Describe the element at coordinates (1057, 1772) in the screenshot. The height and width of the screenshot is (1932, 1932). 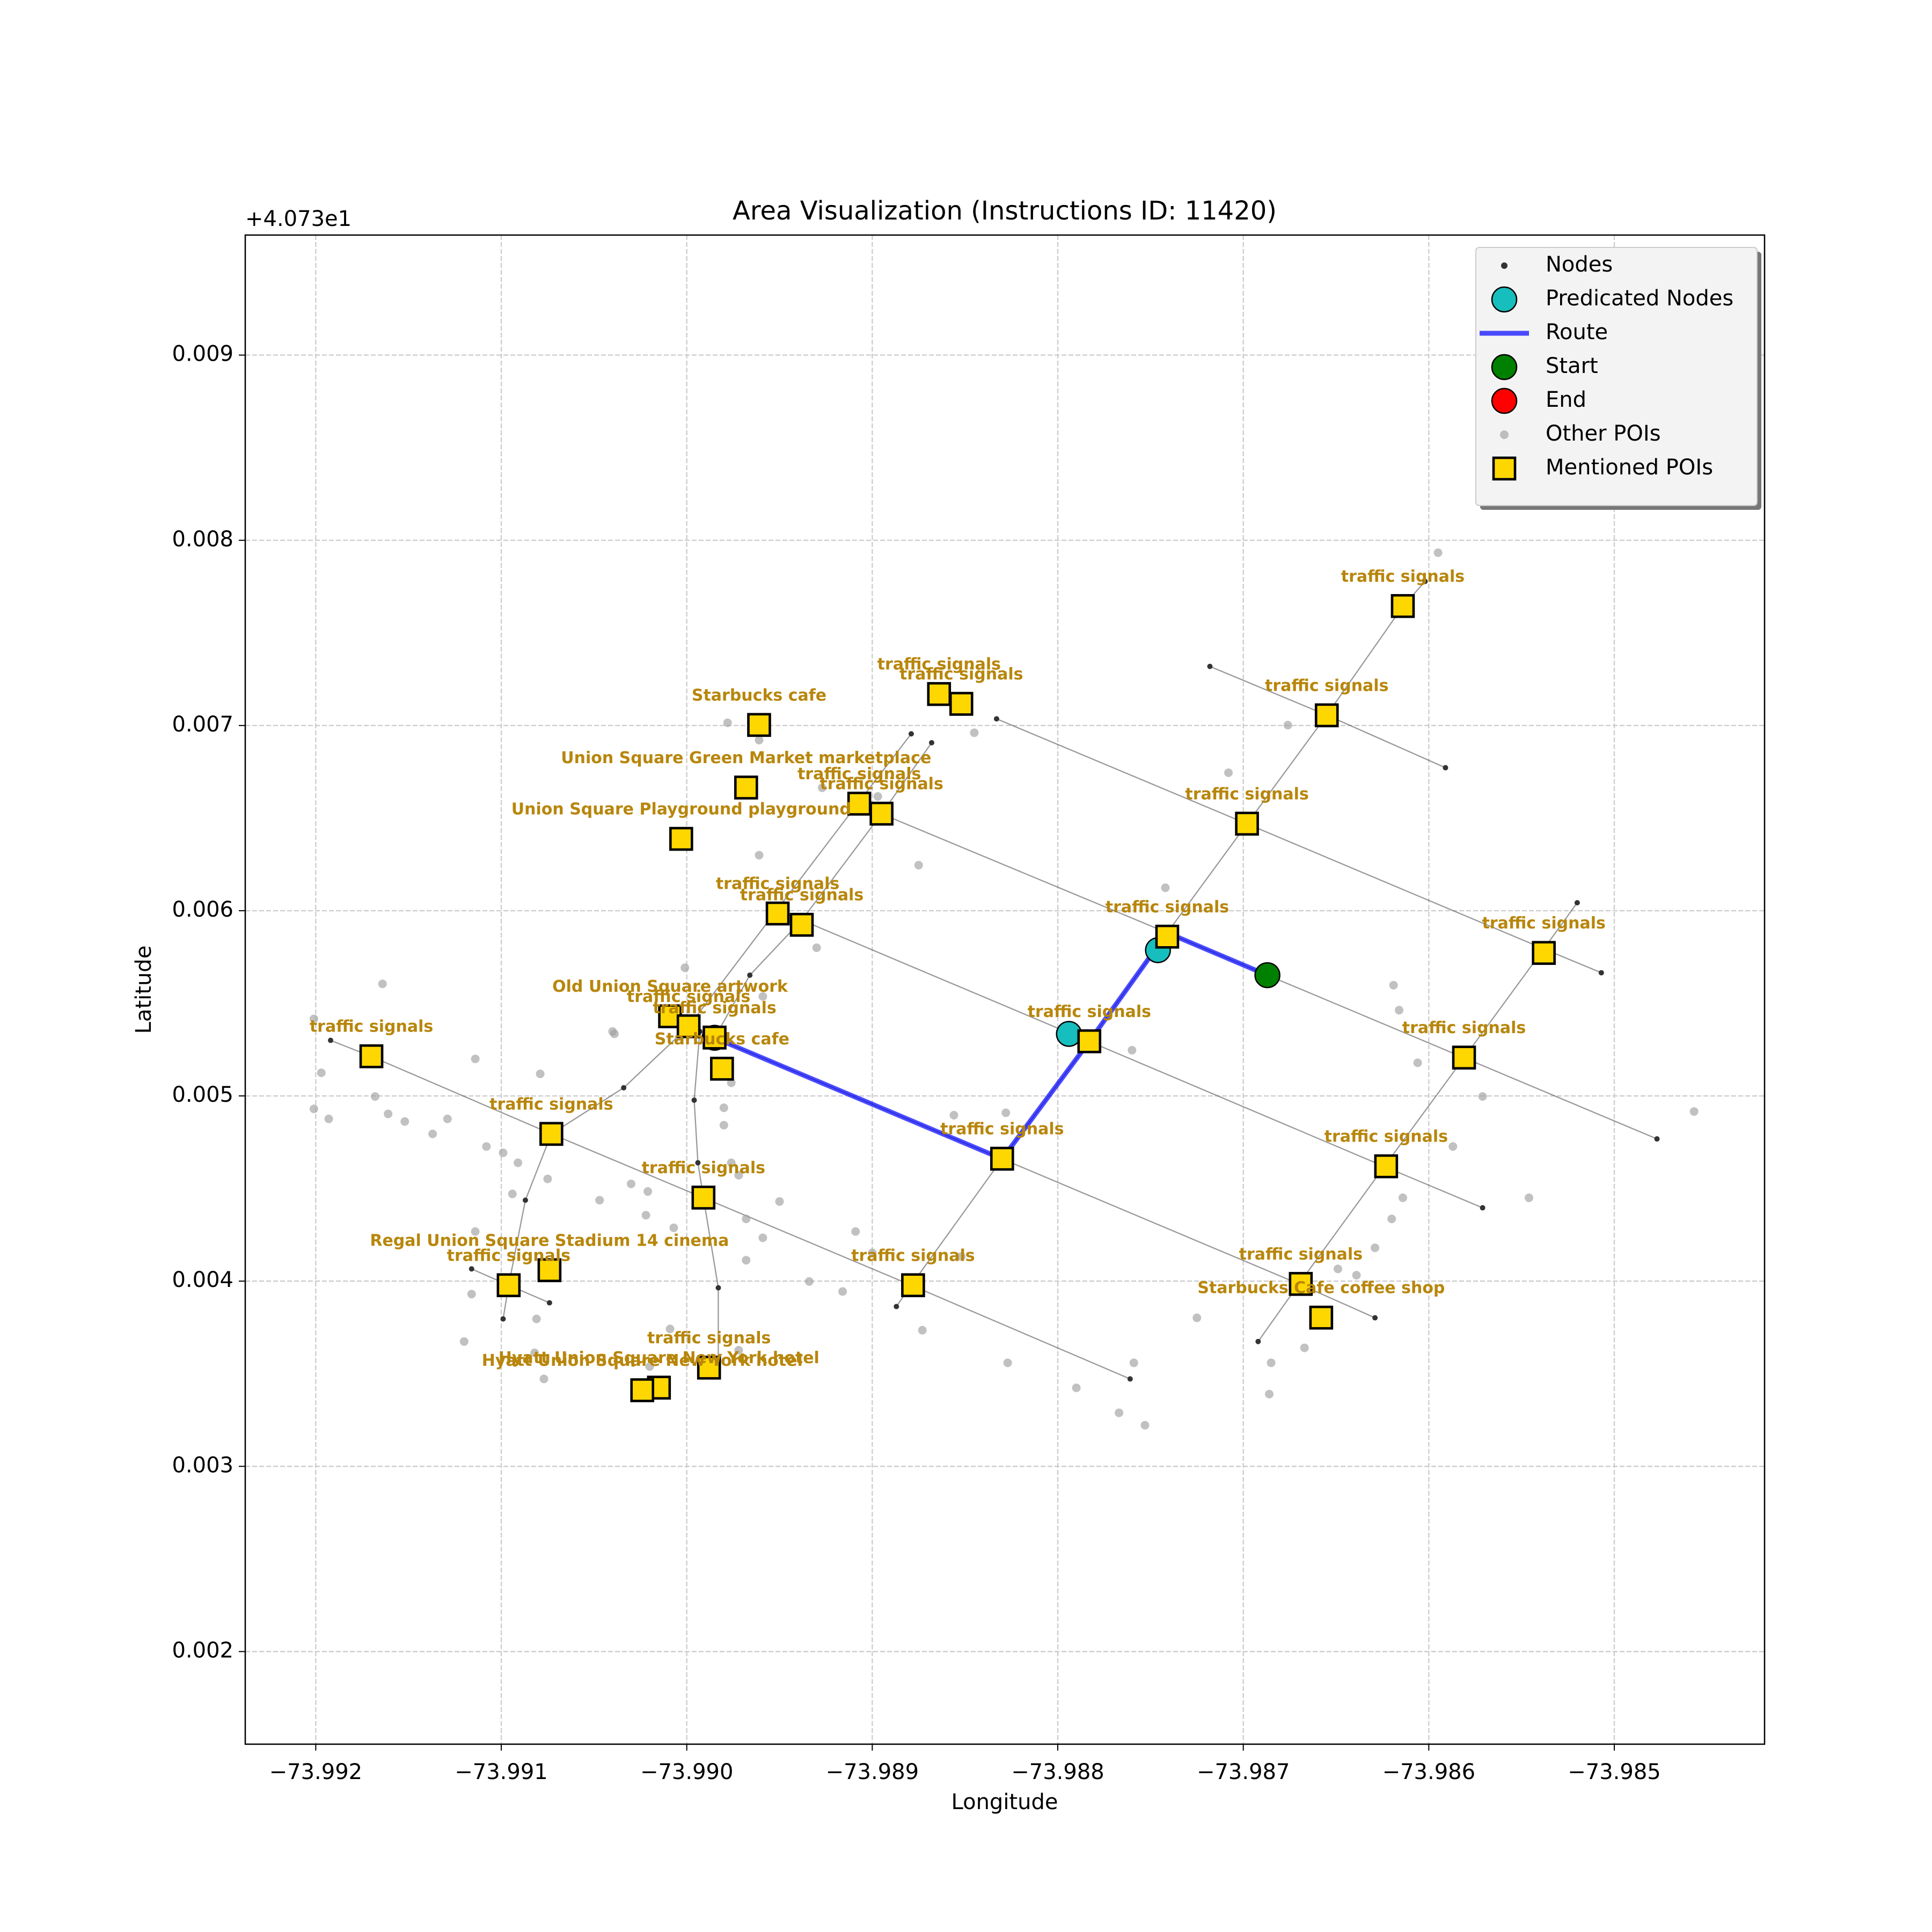
I see `x-tick-label: −73.988` at that location.